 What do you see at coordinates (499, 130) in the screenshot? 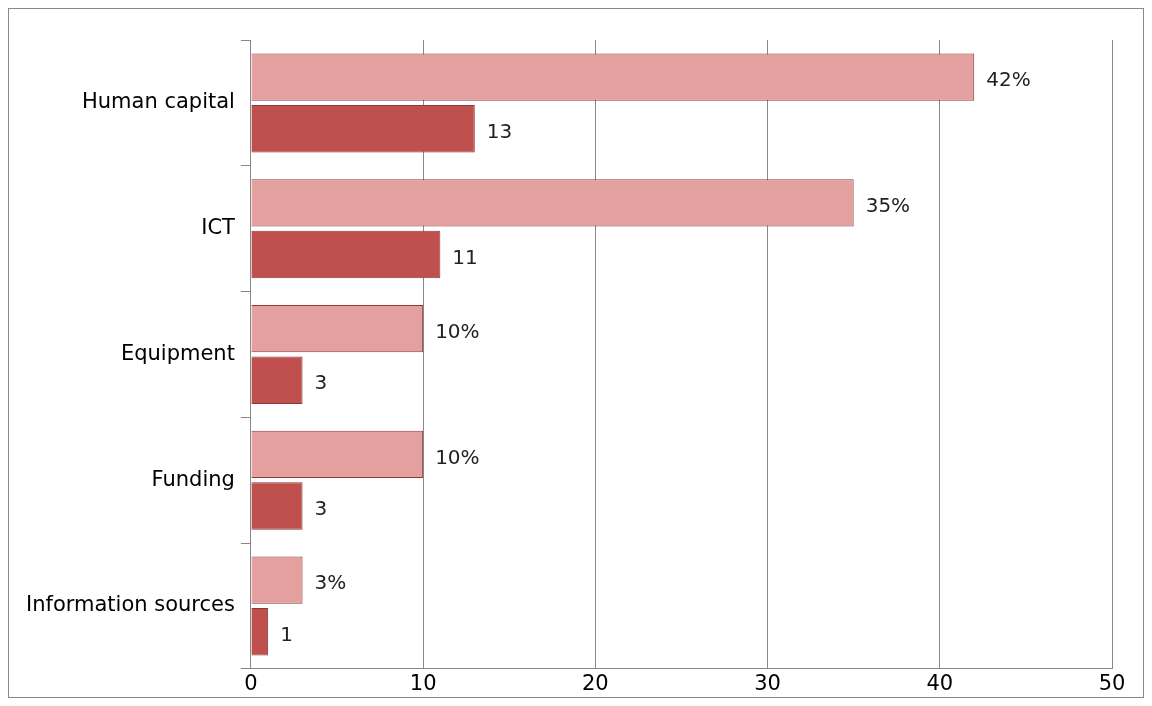
I see `data-label: 13` at bounding box center [499, 130].